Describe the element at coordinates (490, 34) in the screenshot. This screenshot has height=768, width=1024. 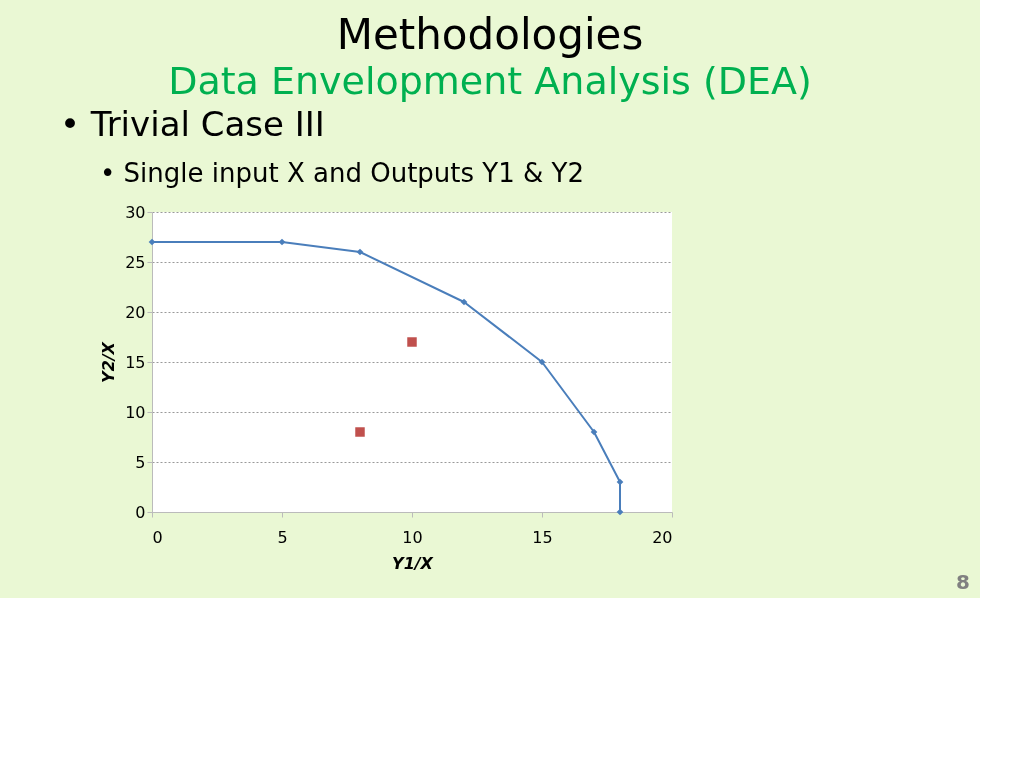
I see `chart-title: Methodologies` at that location.